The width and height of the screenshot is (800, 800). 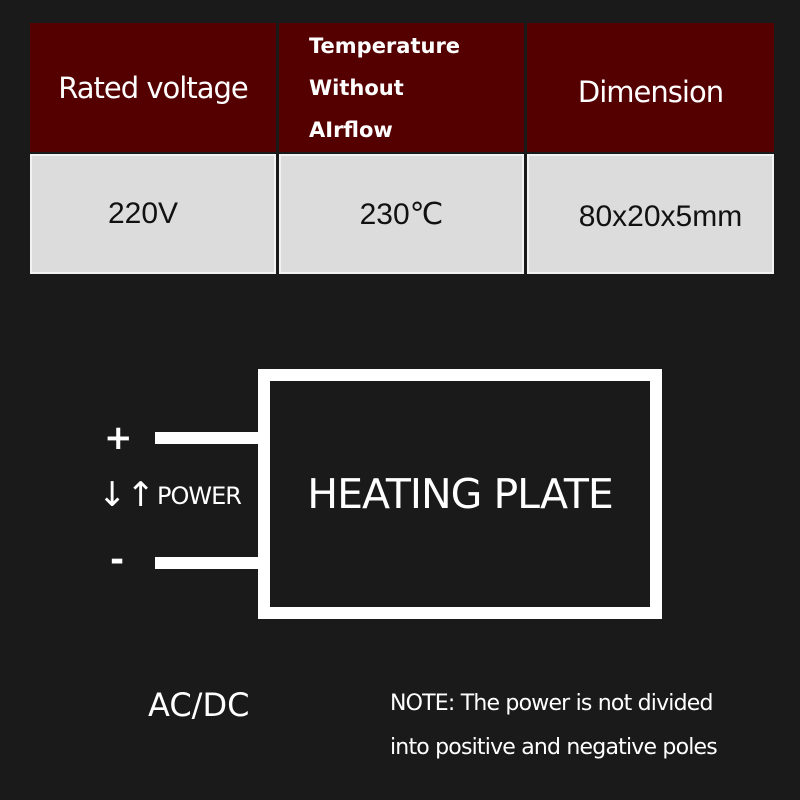 I want to click on note-line: into positive and negative poles, so click(x=554, y=747).